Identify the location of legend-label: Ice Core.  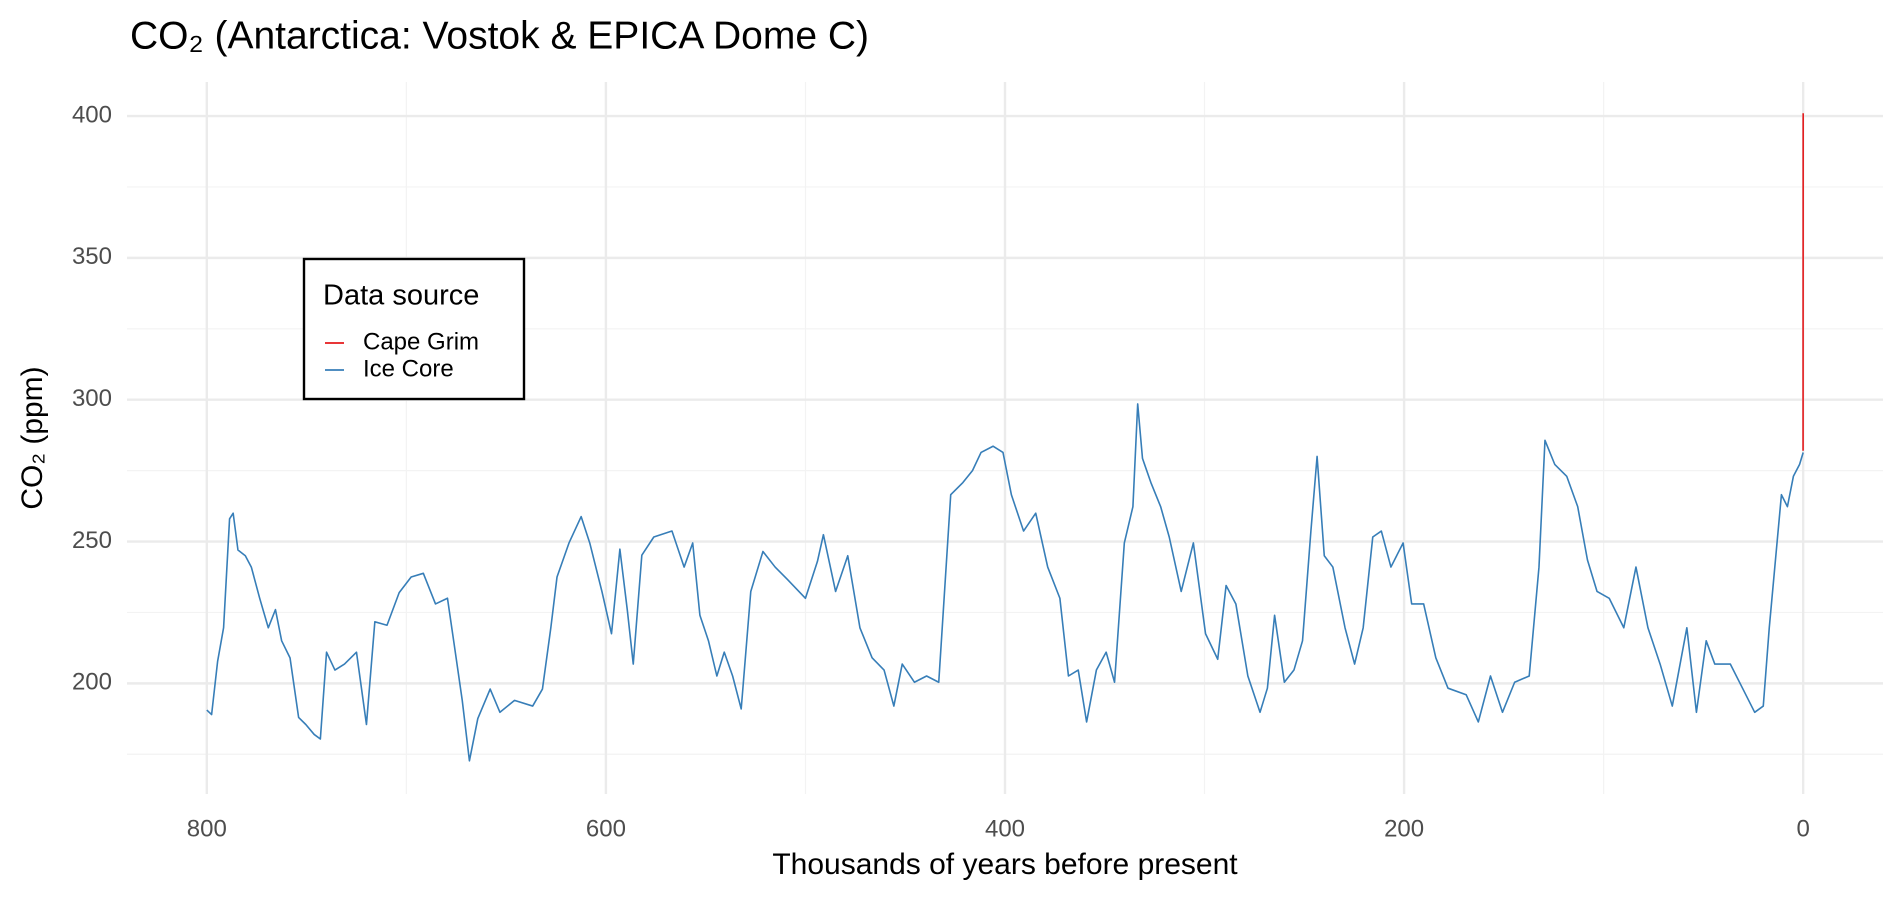
(408, 368).